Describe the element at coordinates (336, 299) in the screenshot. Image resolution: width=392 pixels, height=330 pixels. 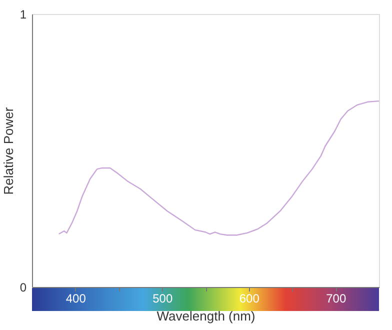
I see `x-tick-label: 700` at that location.